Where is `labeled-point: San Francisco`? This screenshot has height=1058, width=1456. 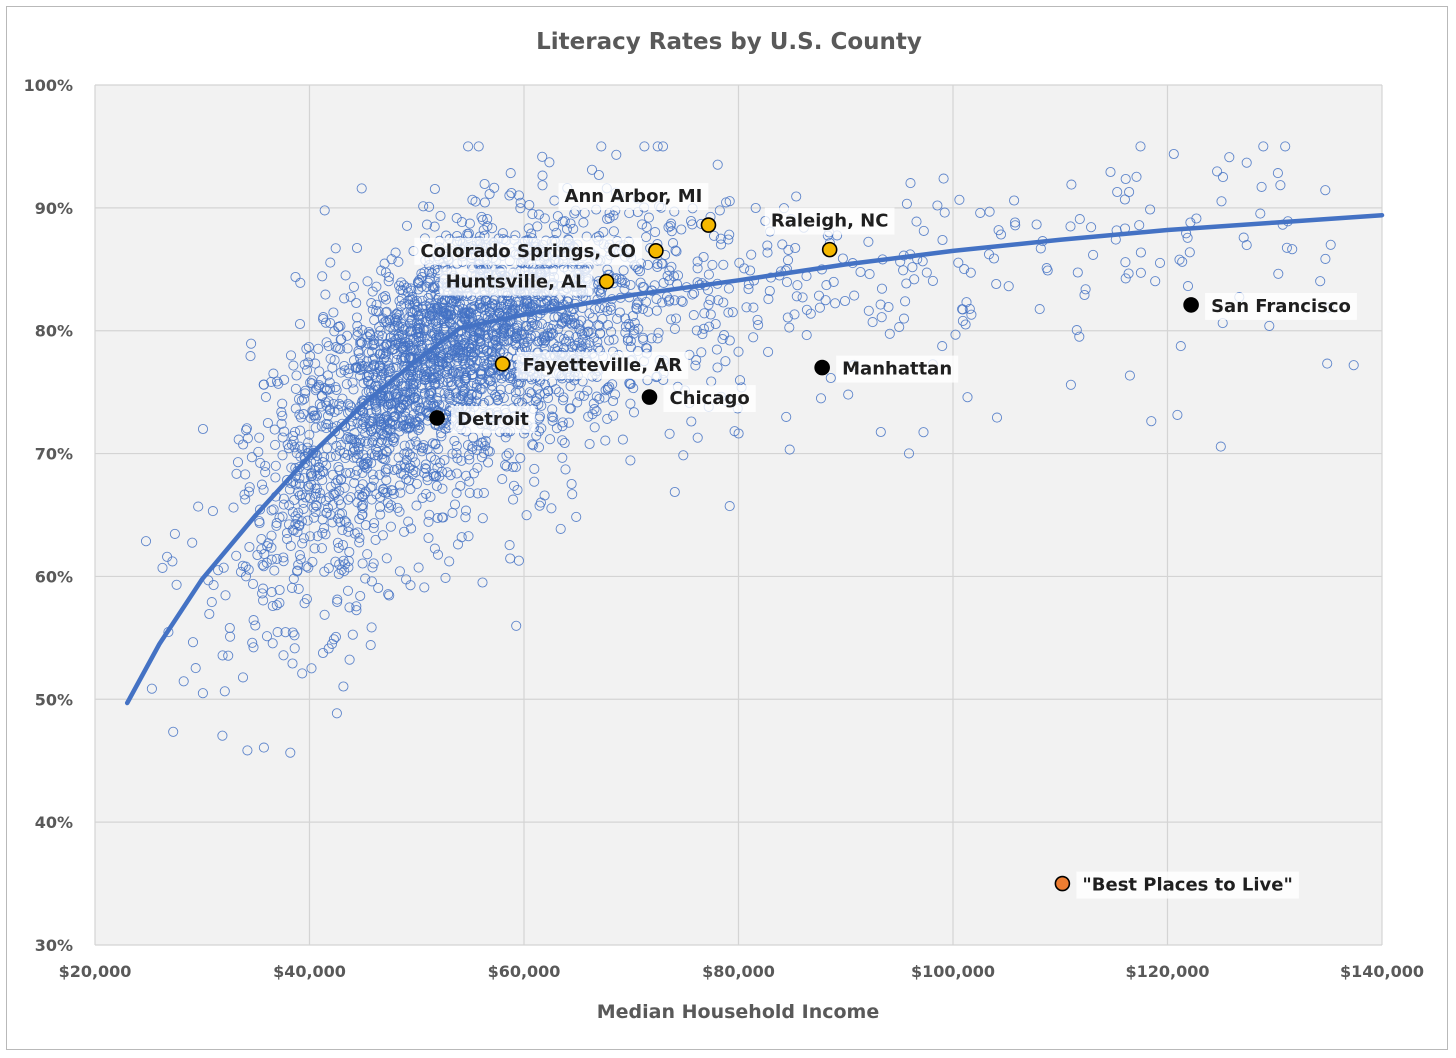
labeled-point: San Francisco is located at coordinates (1270, 306).